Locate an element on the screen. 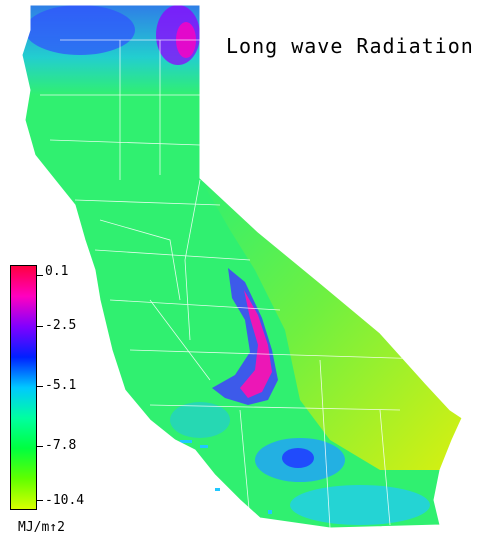 The height and width of the screenshot is (550, 500). legend-units: MJ/m↑2 is located at coordinates (41, 527).